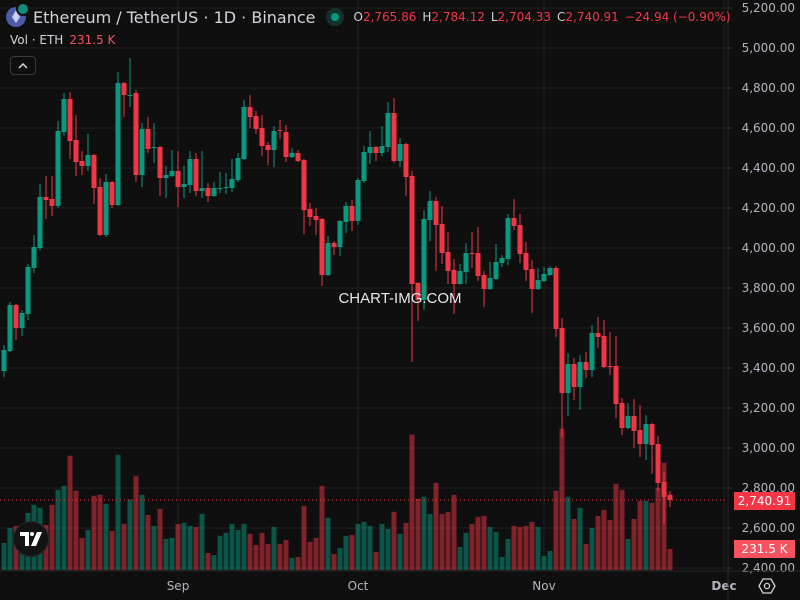 The image size is (800, 600). What do you see at coordinates (453, 17) in the screenshot?
I see `ohlc-high: H2,784.12` at bounding box center [453, 17].